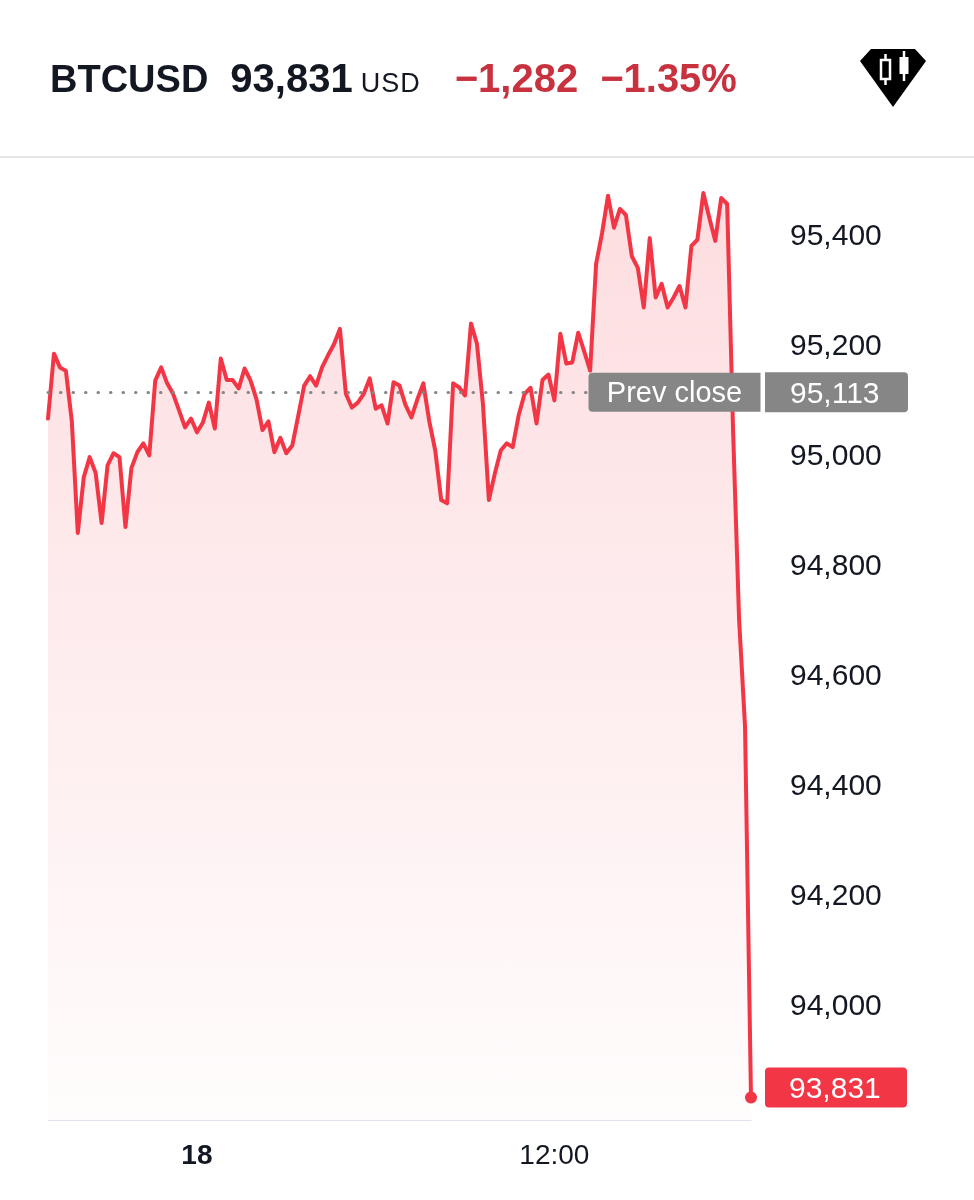  I want to click on text: −1.35%, so click(668, 78).